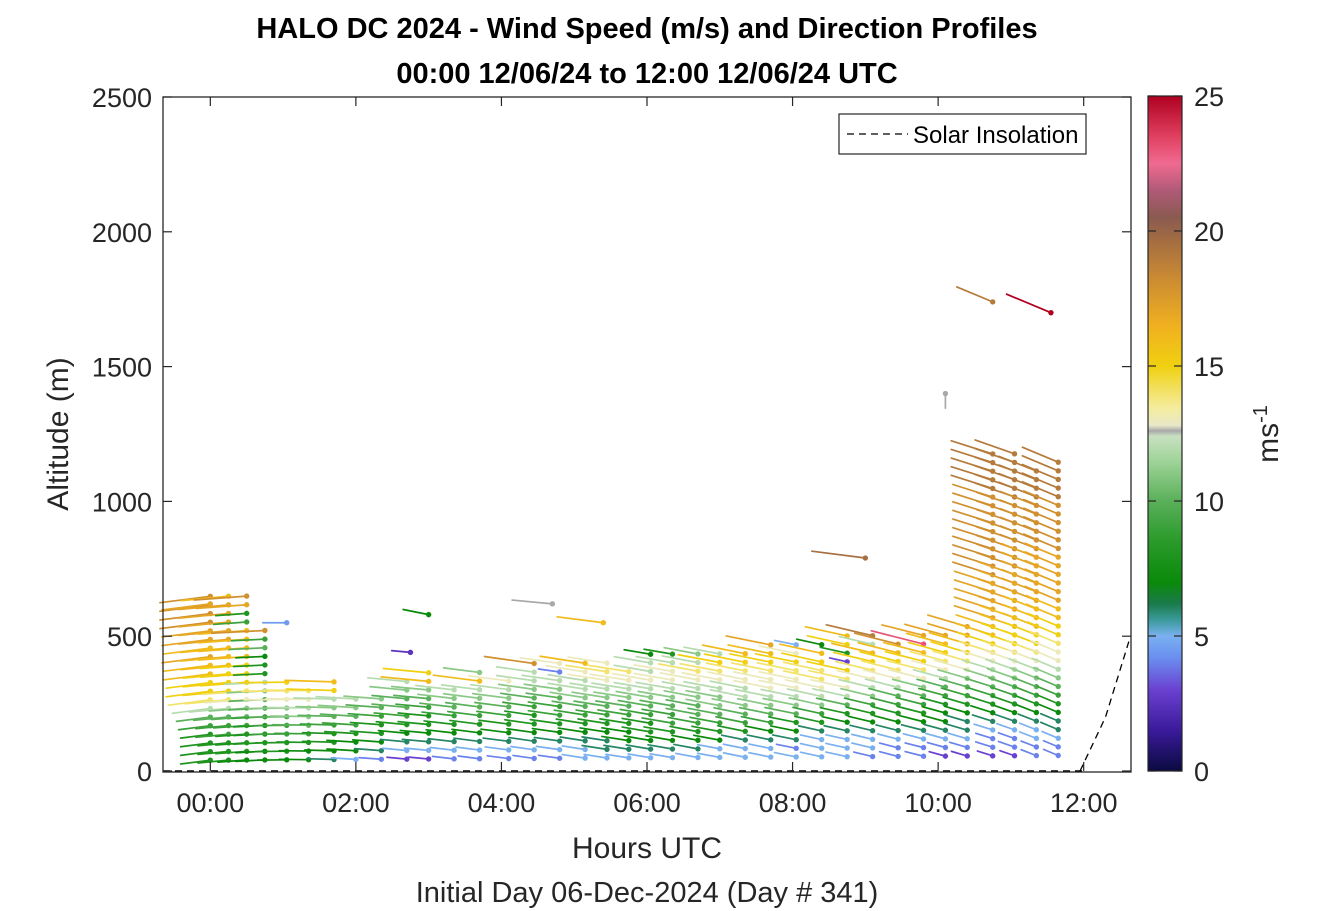  Describe the element at coordinates (975, 295) in the screenshot. I see `wind-barb-isolated` at that location.